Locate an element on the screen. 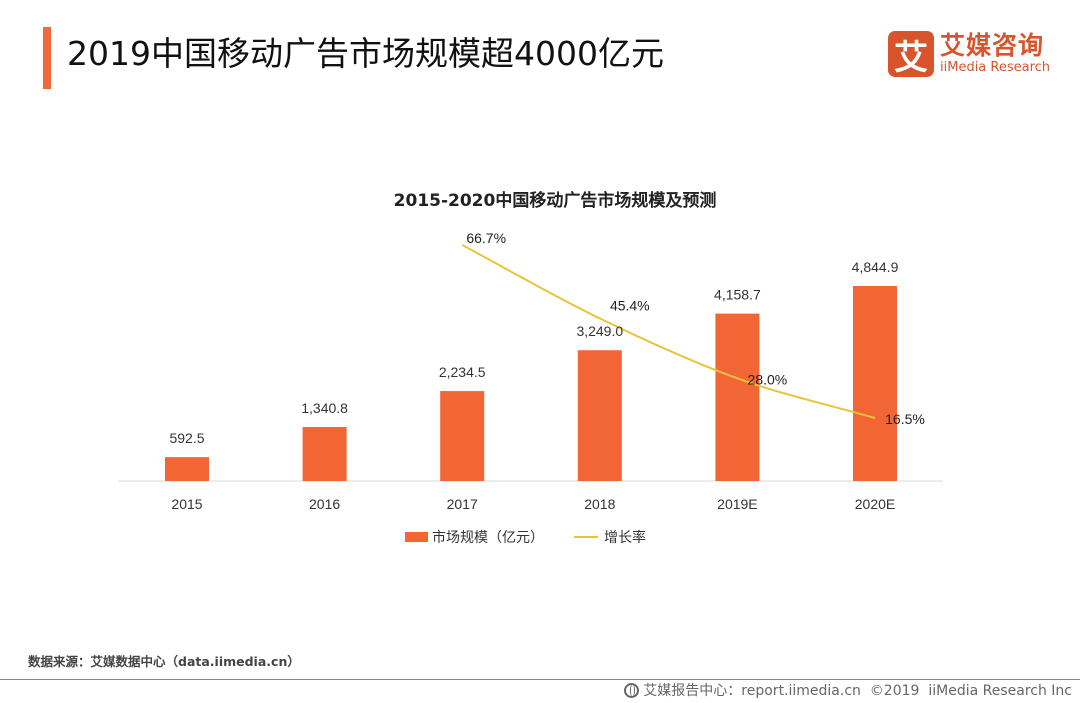 The height and width of the screenshot is (703, 1080). chart-title: 2015-2020中国移动广告市场规模及预测 is located at coordinates (555, 201).